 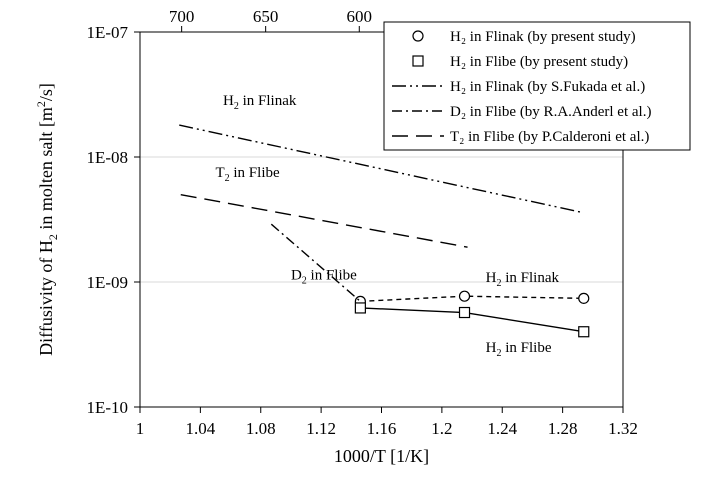 What do you see at coordinates (107, 282) in the screenshot?
I see `y-tick-label: 1E-09` at bounding box center [107, 282].